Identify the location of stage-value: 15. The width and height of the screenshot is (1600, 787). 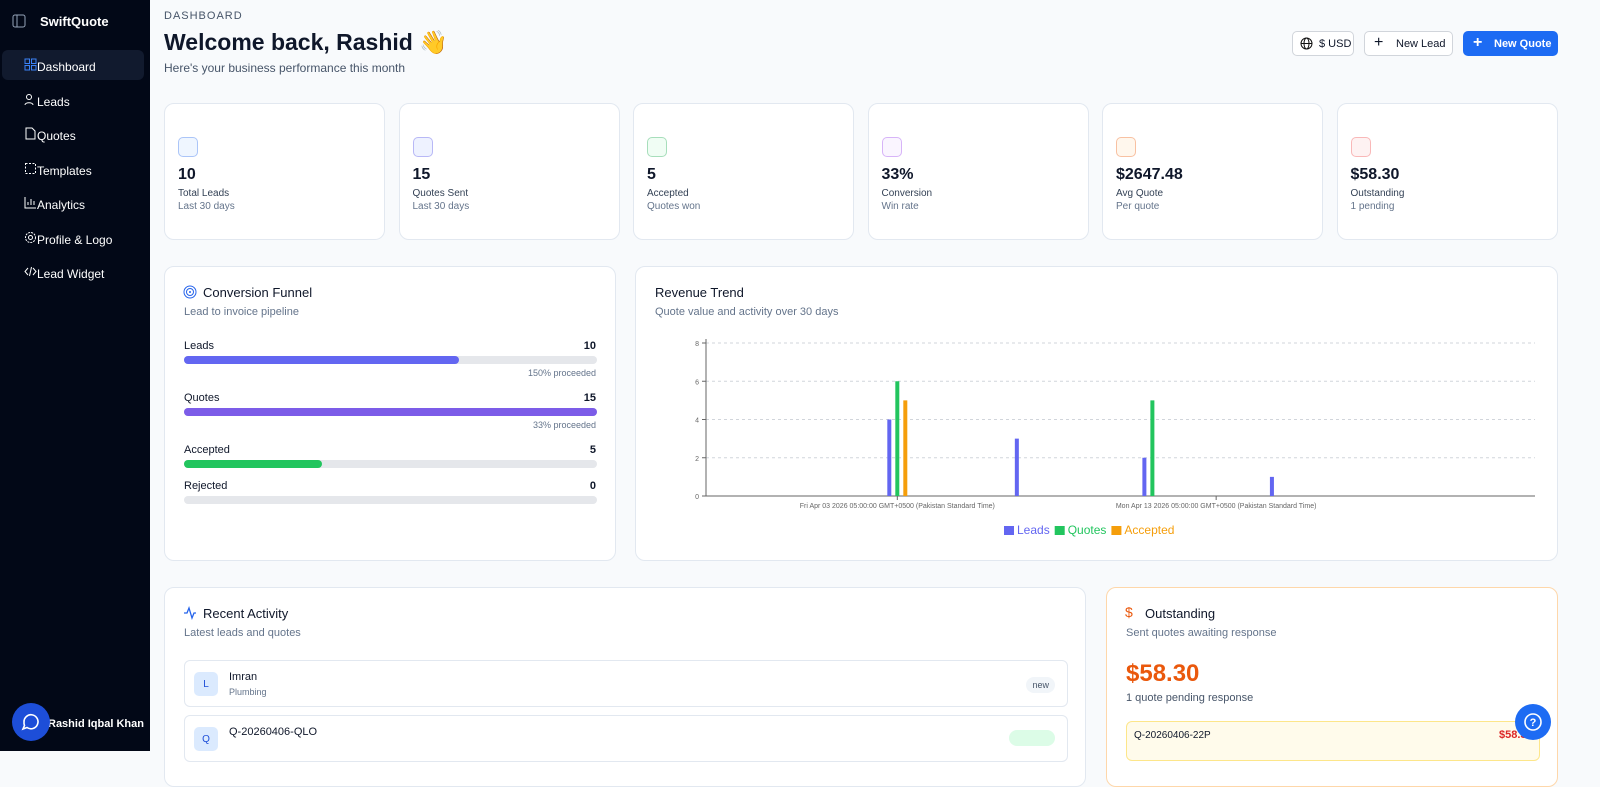
(589, 398).